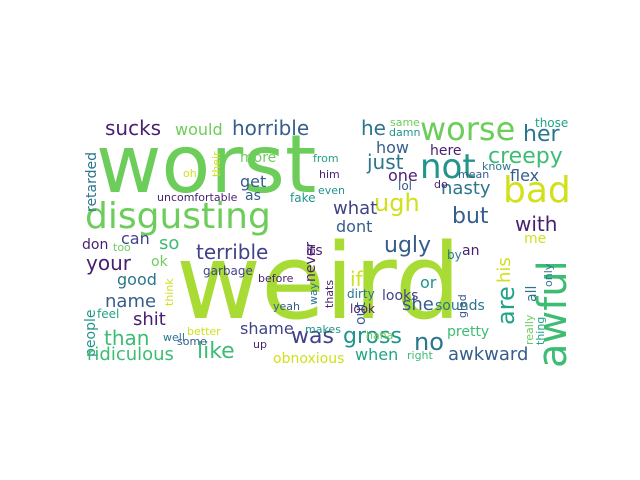 This screenshot has width=640, height=480. I want to click on word-some: some, so click(192, 341).